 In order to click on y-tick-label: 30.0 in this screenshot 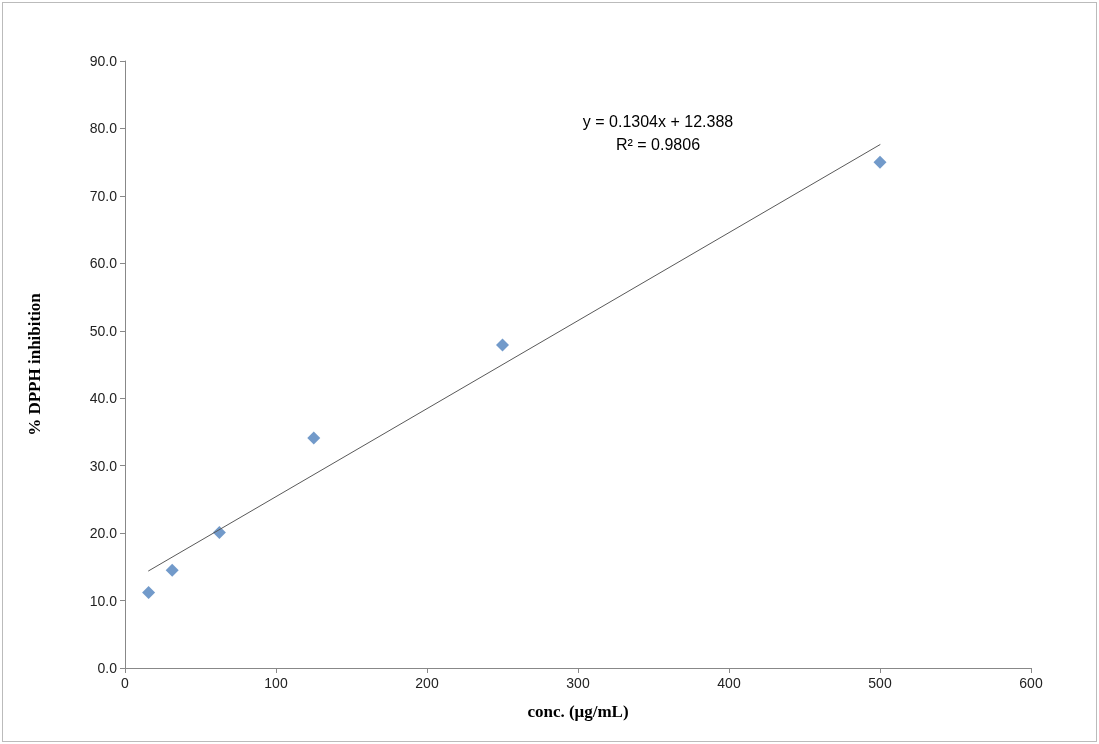, I will do `click(103, 465)`.